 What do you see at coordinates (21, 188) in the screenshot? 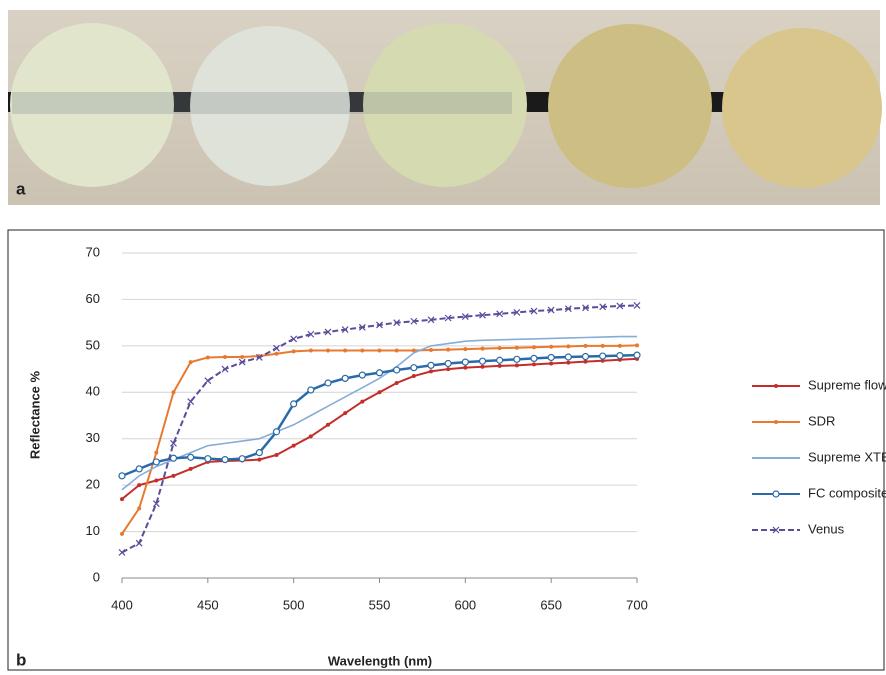
I see `panel-label: a` at bounding box center [21, 188].